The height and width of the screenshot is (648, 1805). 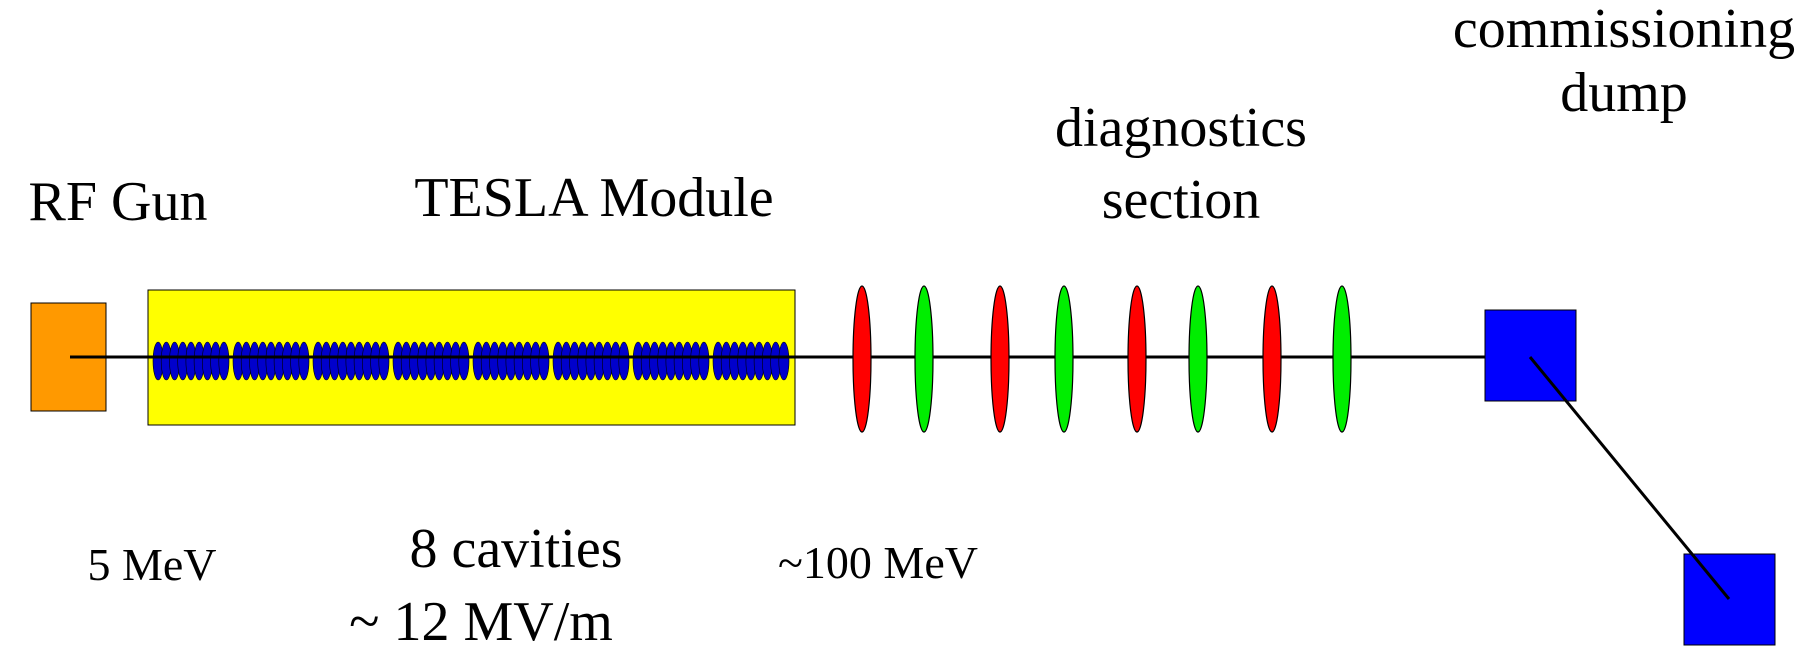 I want to click on dump-label-line2: dump, so click(x=1624, y=93).